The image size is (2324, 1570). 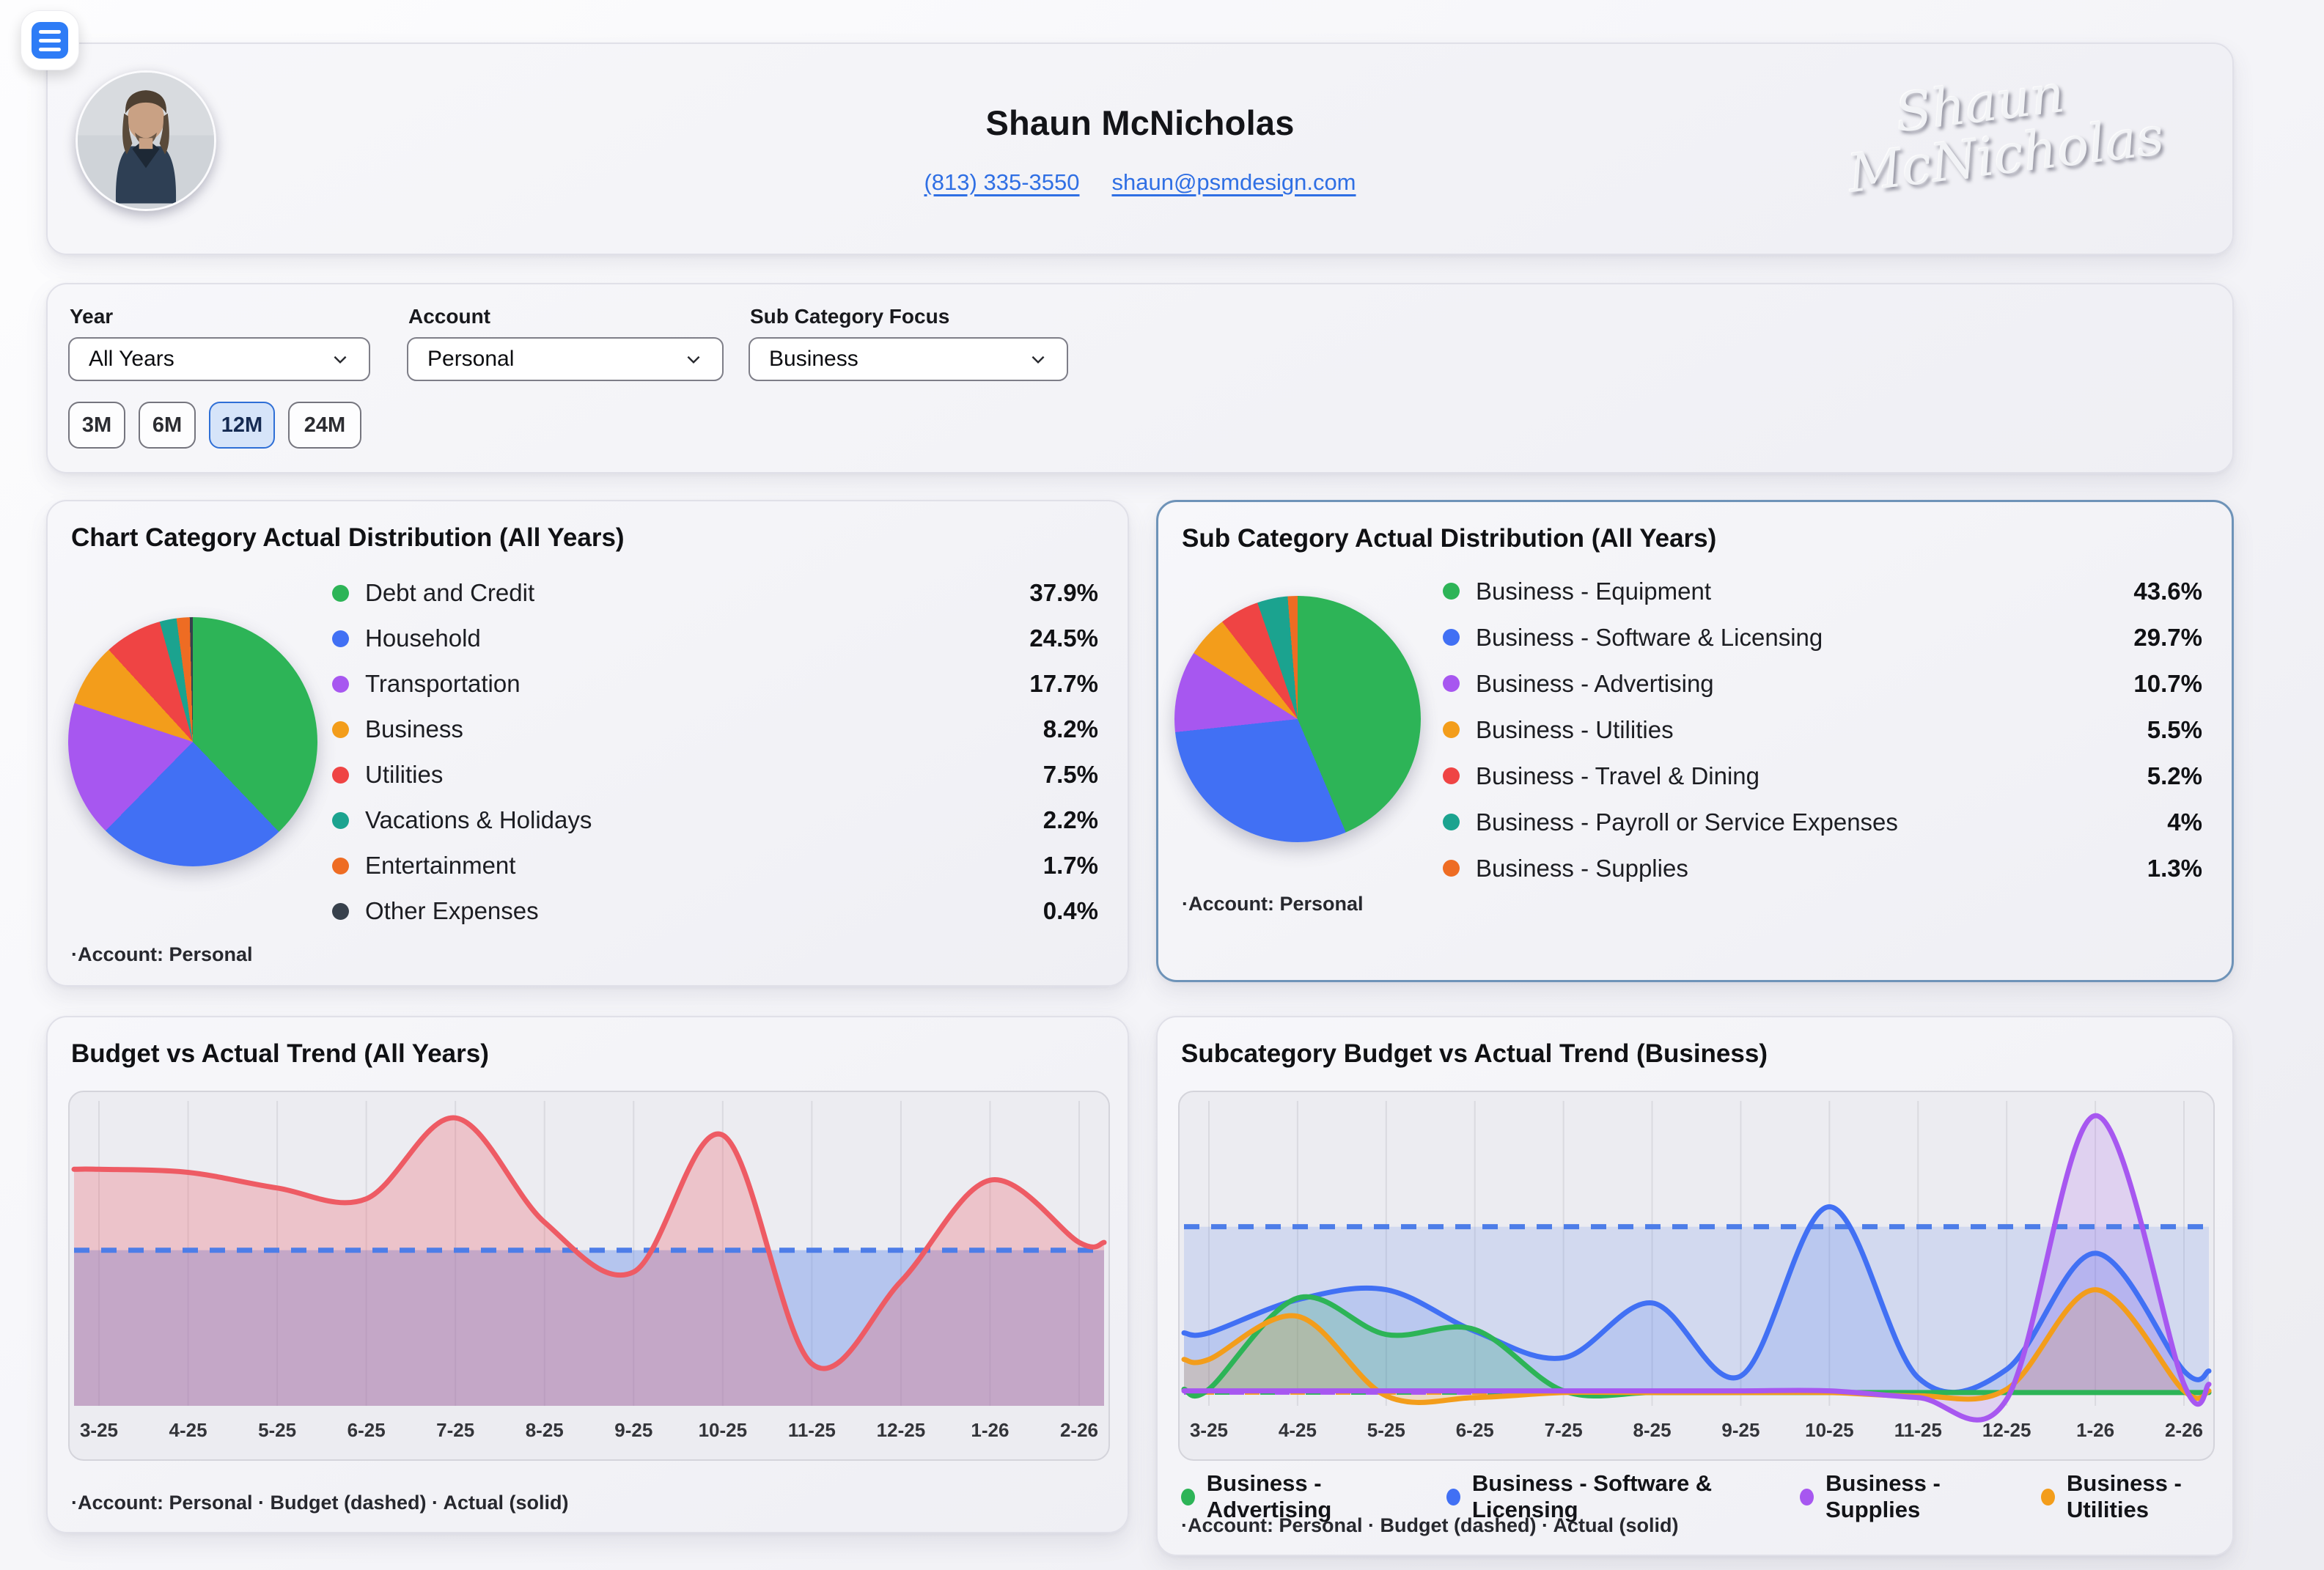 What do you see at coordinates (1002, 182) in the screenshot?
I see `phone-link: (813) 335-3550` at bounding box center [1002, 182].